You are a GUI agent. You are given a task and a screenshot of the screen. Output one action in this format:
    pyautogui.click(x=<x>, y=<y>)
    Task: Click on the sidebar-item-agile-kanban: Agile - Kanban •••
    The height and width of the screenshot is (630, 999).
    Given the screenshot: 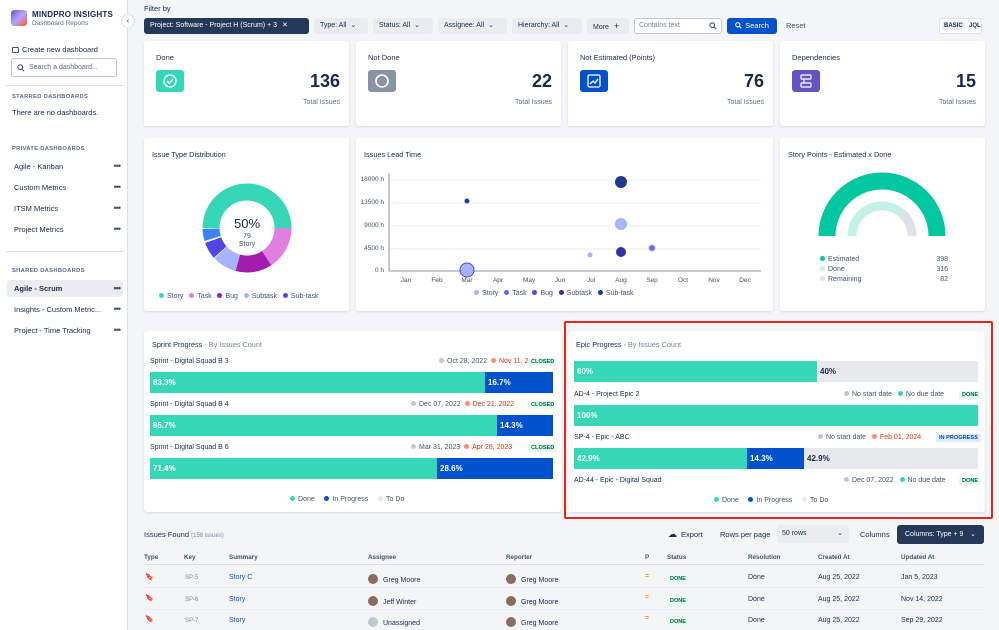 What is the action you would take?
    pyautogui.click(x=65, y=166)
    